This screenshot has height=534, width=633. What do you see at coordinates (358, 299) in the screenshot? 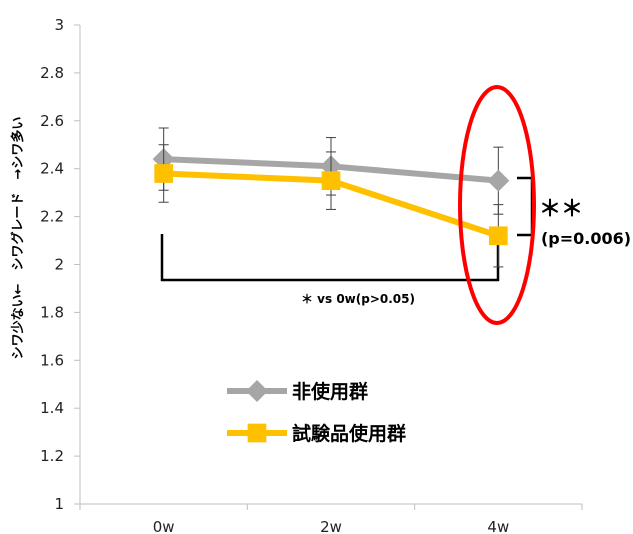
I see `bracket-label: ＊ vs 0w(p>0.05)` at bounding box center [358, 299].